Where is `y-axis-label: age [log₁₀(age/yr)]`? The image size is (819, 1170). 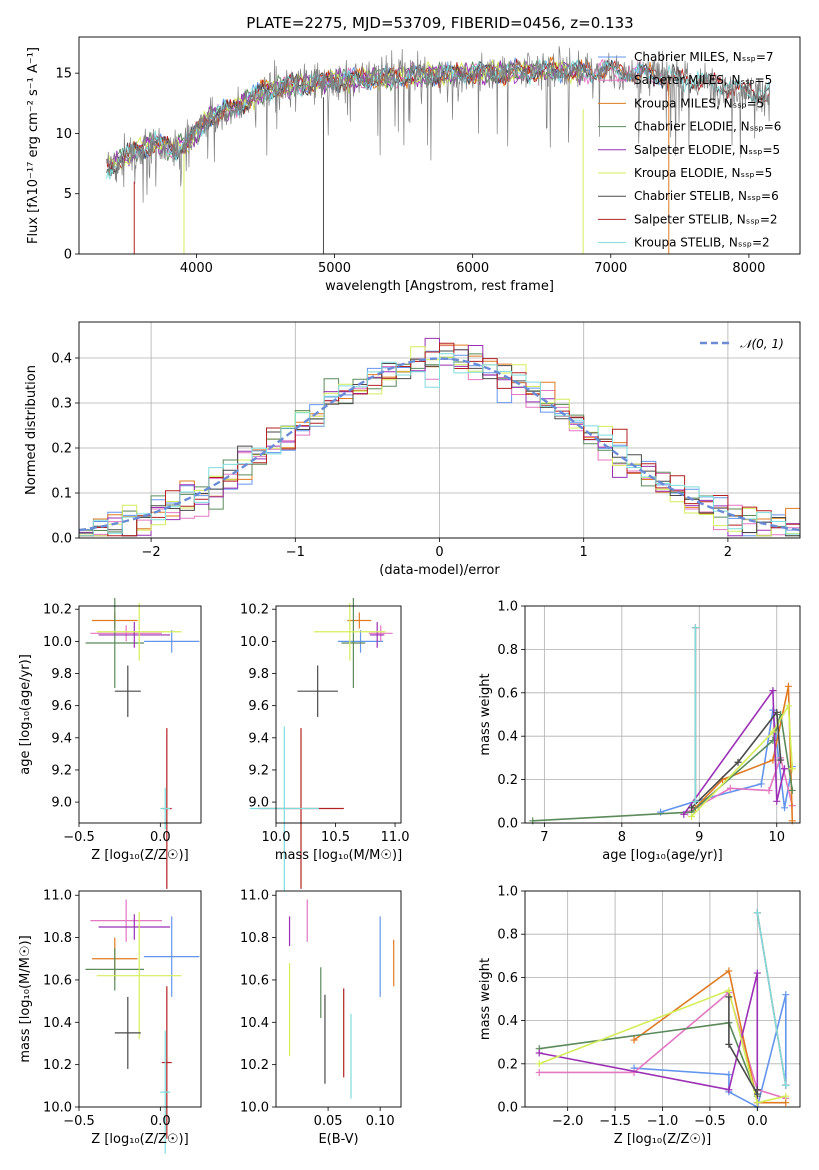 y-axis-label: age [log₁₀(age/yr)] is located at coordinates (25, 714).